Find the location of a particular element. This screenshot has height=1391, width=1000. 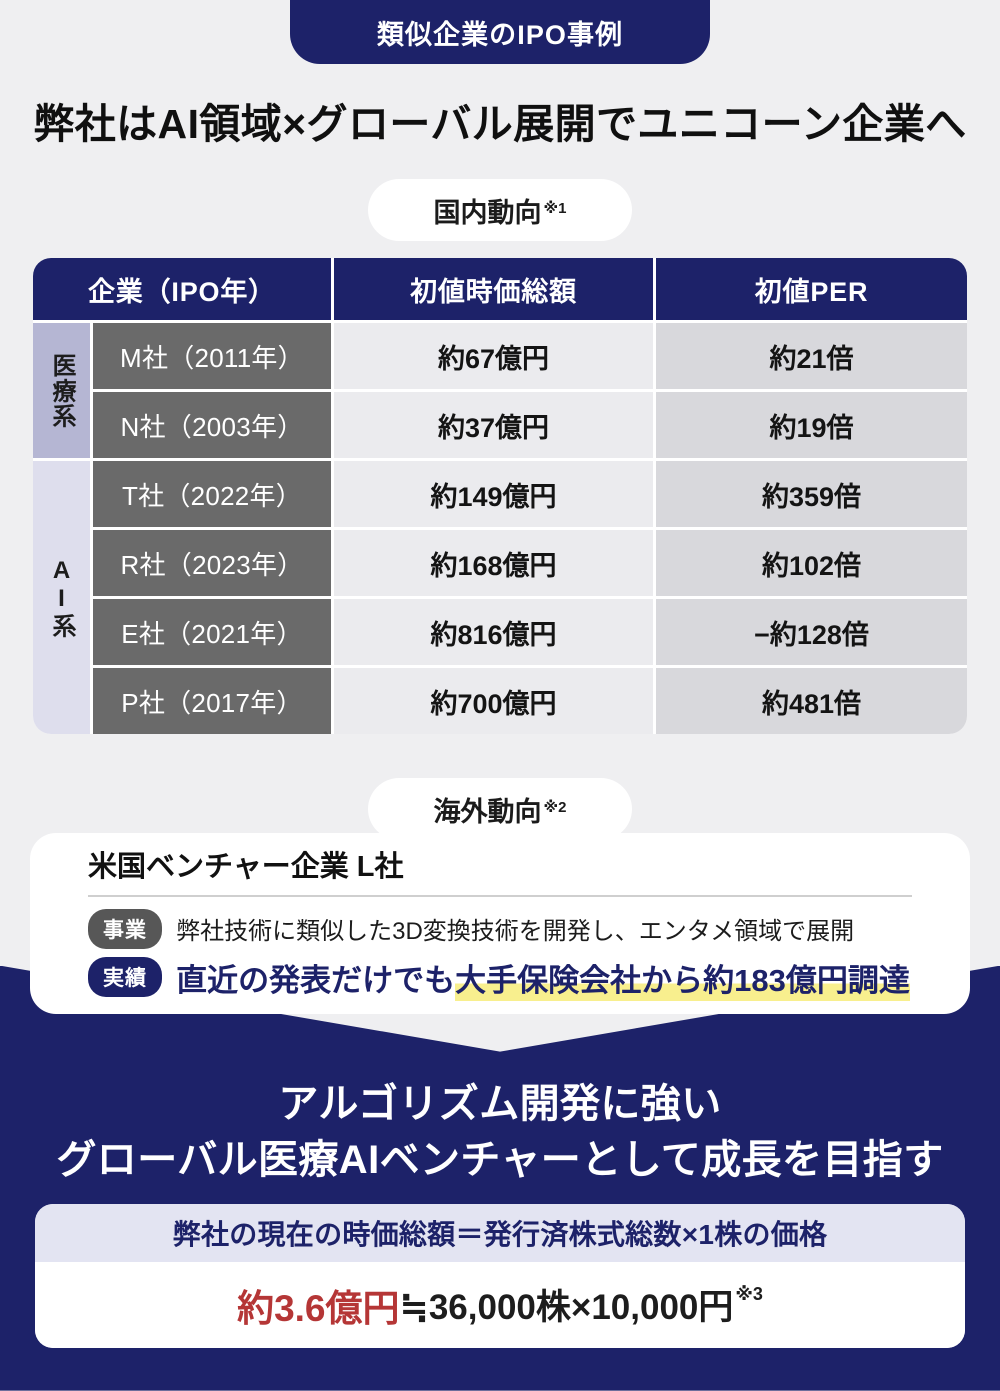

overseas-trends-pill: 海外動向 ※2 is located at coordinates (500, 809).